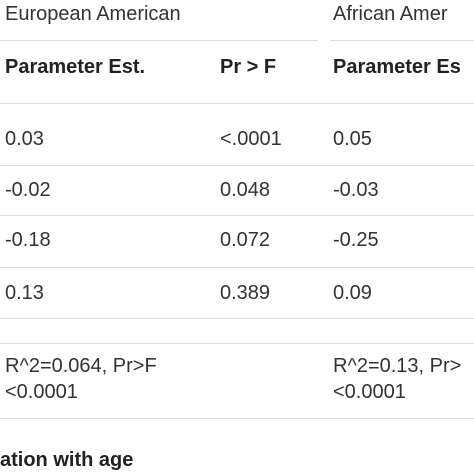 The height and width of the screenshot is (474, 474). Describe the element at coordinates (397, 366) in the screenshot. I see `footer-text: R^2=0.13, Pr>` at that location.